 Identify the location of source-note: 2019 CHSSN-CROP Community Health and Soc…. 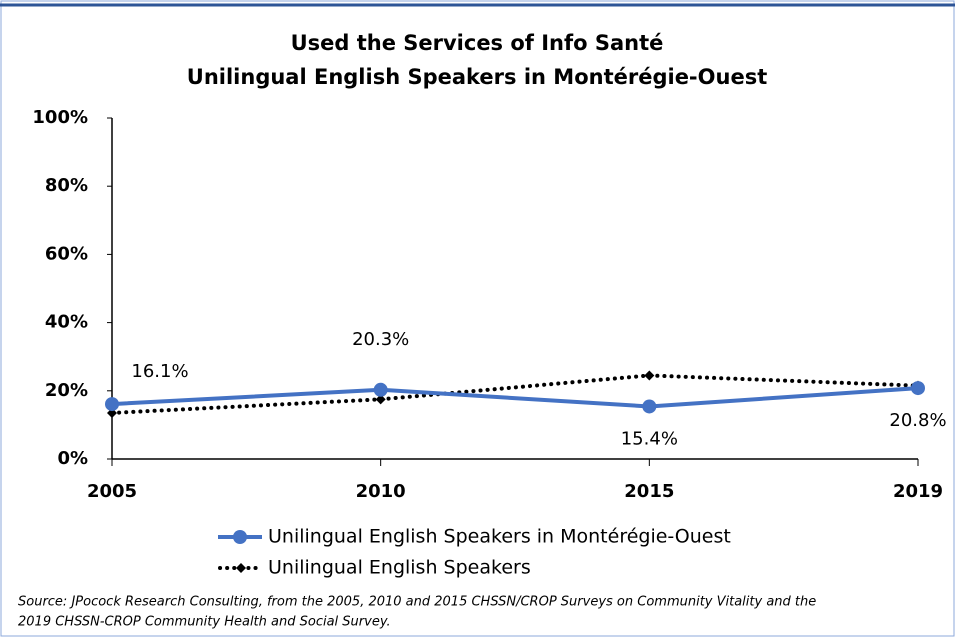
(204, 622).